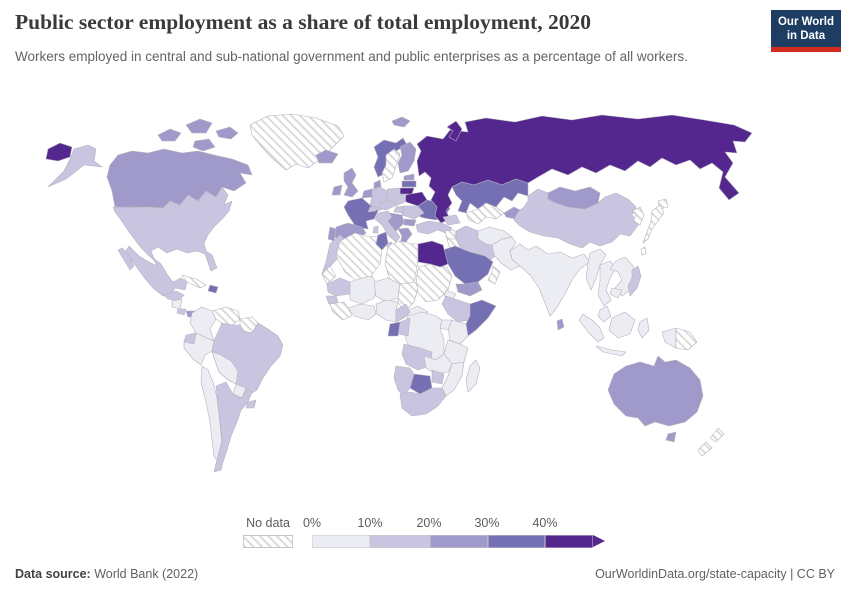 This screenshot has width=850, height=600. What do you see at coordinates (550, 280) in the screenshot?
I see `country-india` at bounding box center [550, 280].